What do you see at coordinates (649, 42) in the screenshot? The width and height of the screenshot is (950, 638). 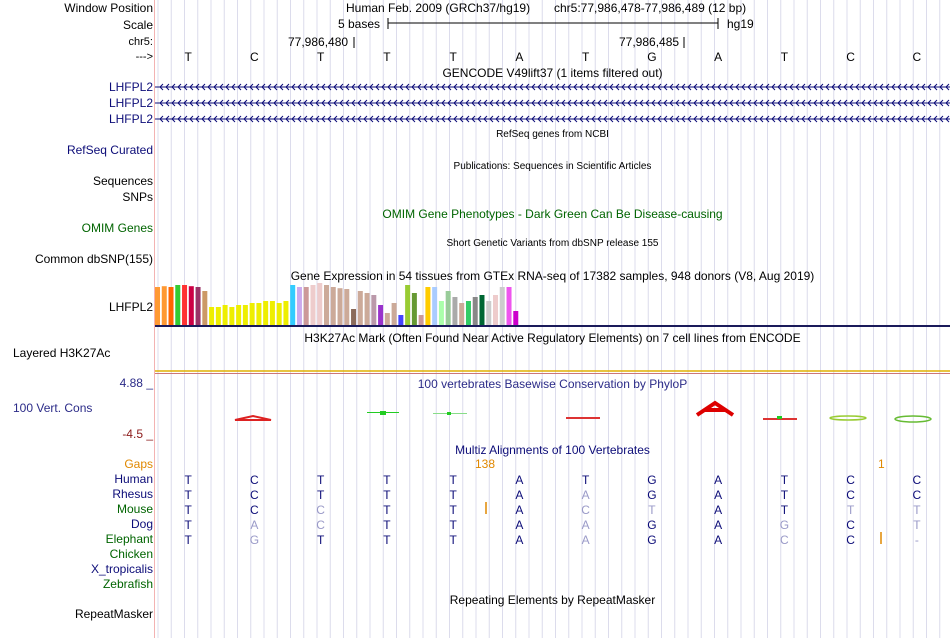 I see `ruler-coord-2: 77,986,485` at bounding box center [649, 42].